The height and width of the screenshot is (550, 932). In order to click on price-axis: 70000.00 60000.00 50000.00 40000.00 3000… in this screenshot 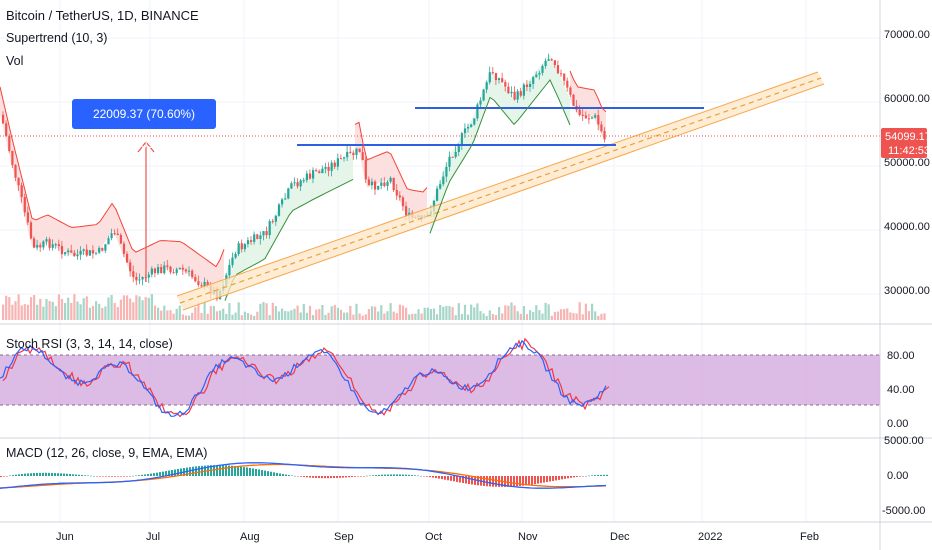, I will do `click(907, 163)`.